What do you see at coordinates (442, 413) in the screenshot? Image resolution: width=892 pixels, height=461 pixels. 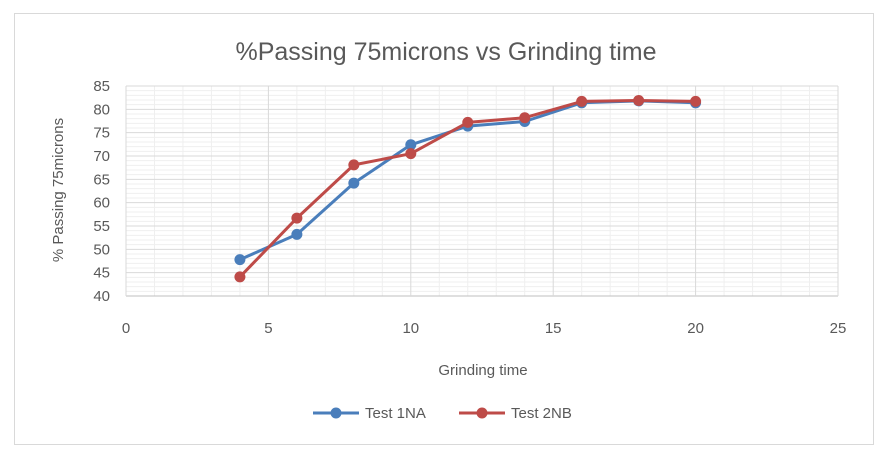 I see `legend: Test 1NA Test 2NB` at bounding box center [442, 413].